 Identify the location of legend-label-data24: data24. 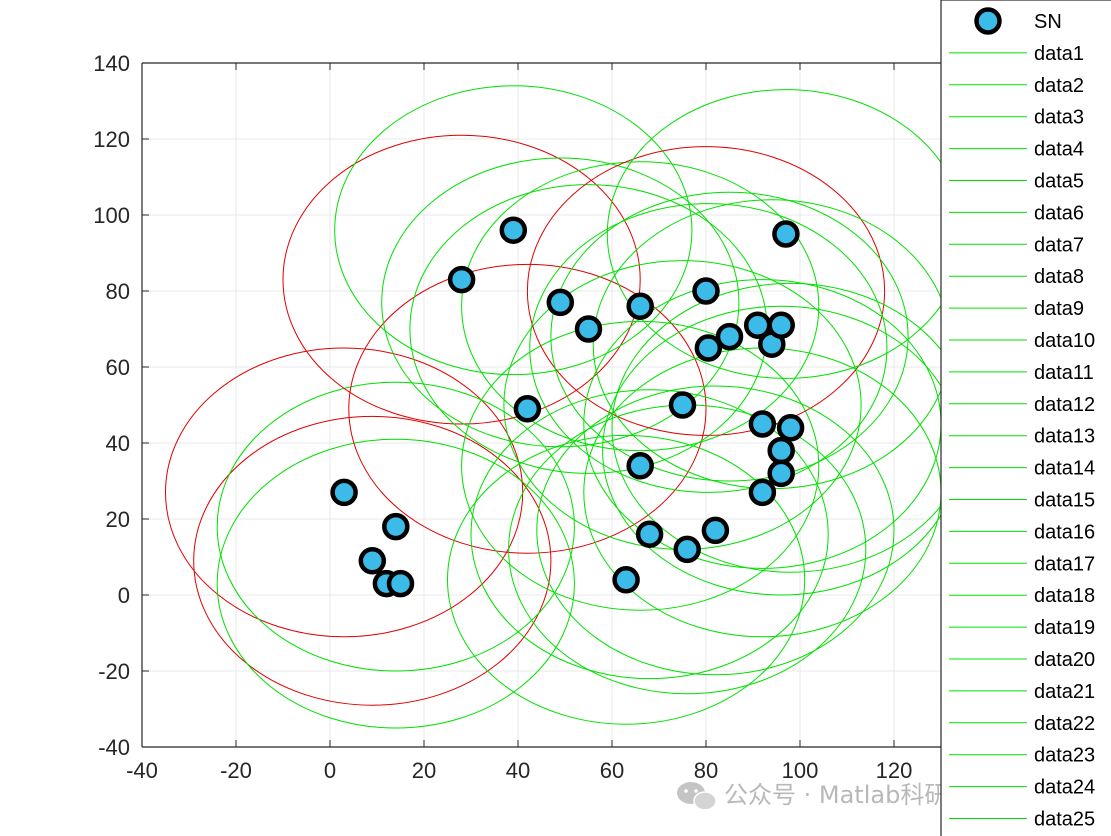
(1064, 788).